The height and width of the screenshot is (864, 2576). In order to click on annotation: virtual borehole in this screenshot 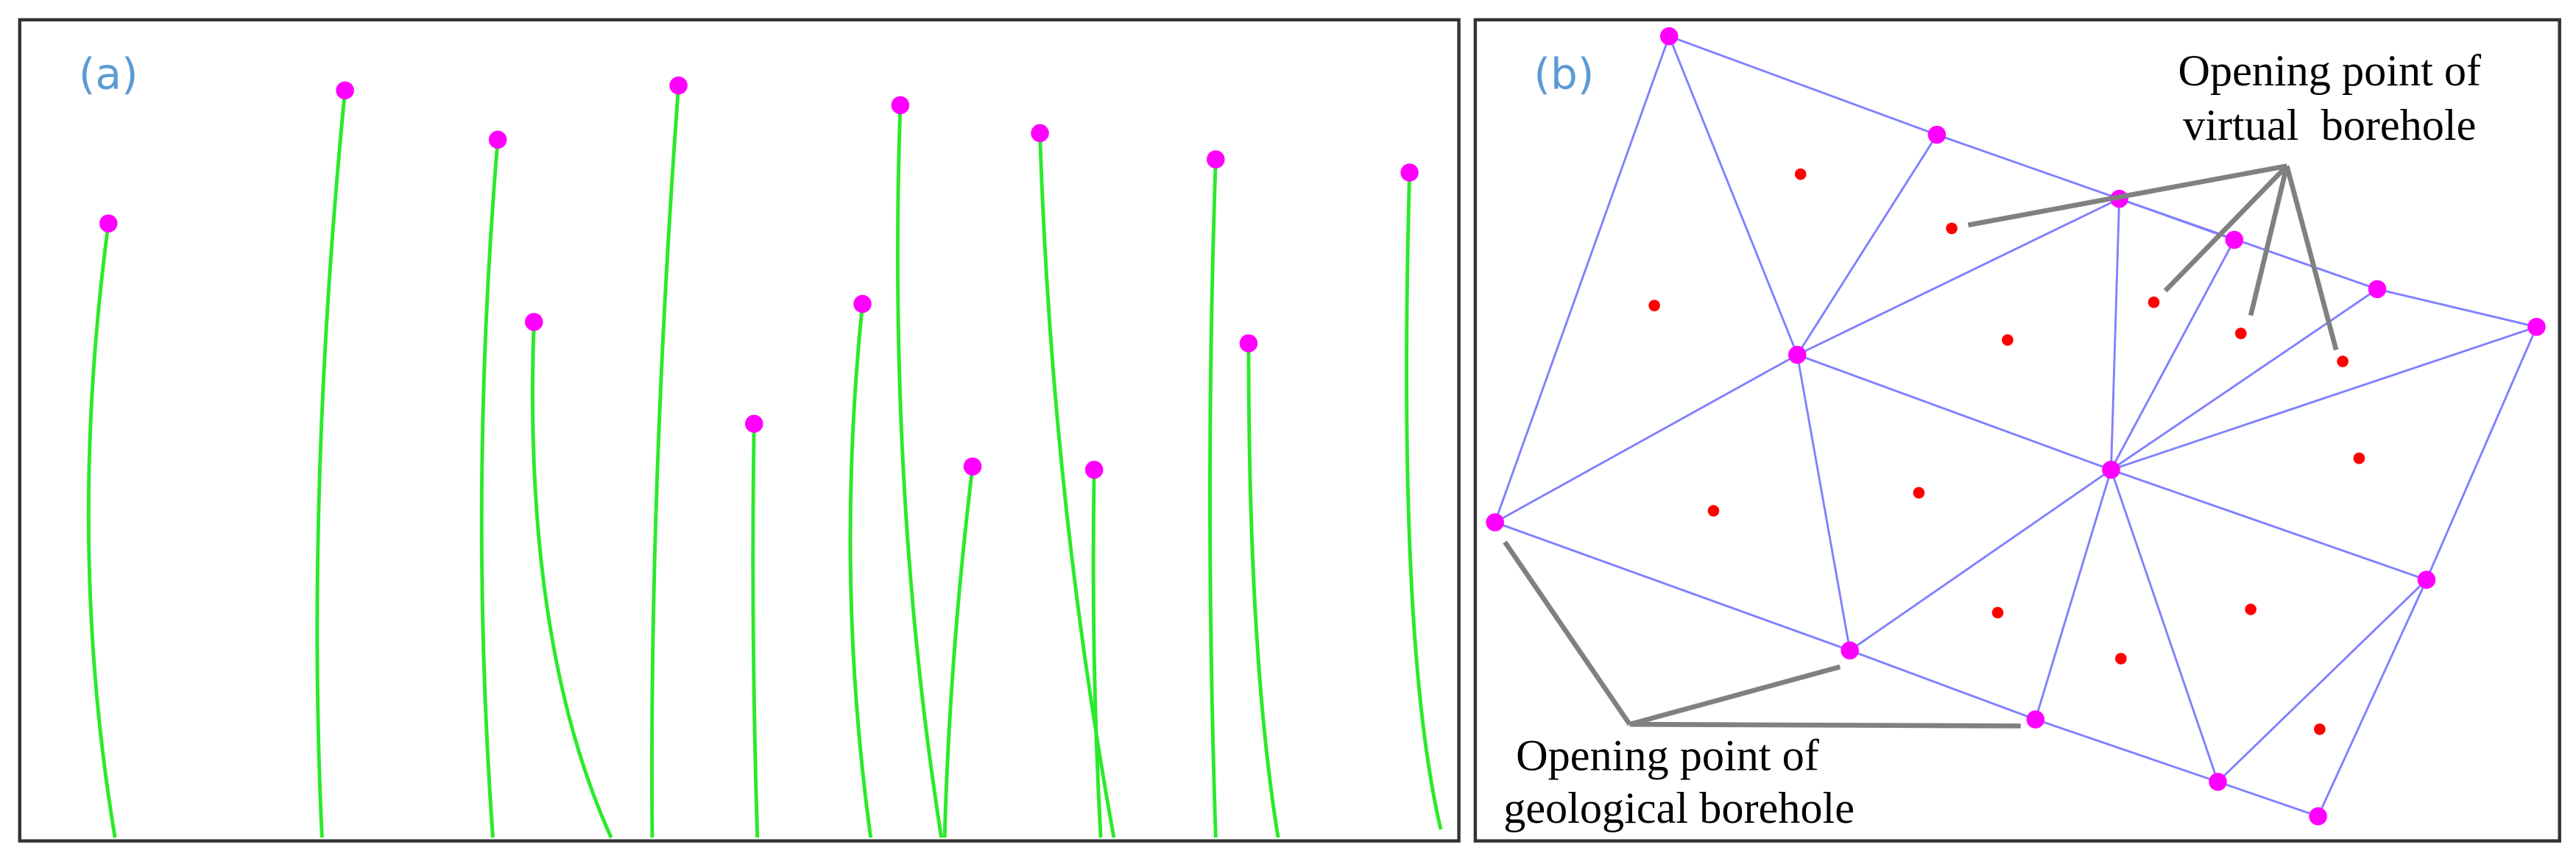, I will do `click(2329, 125)`.